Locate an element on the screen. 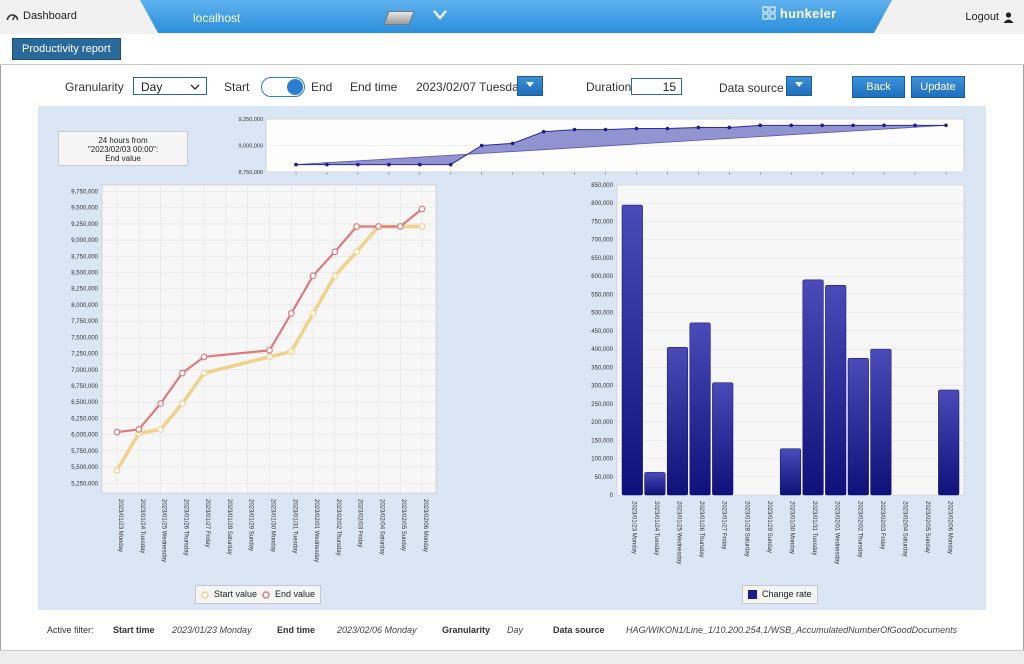 The height and width of the screenshot is (664, 1024). line-y-tick: 5,750,000 is located at coordinates (84, 452).